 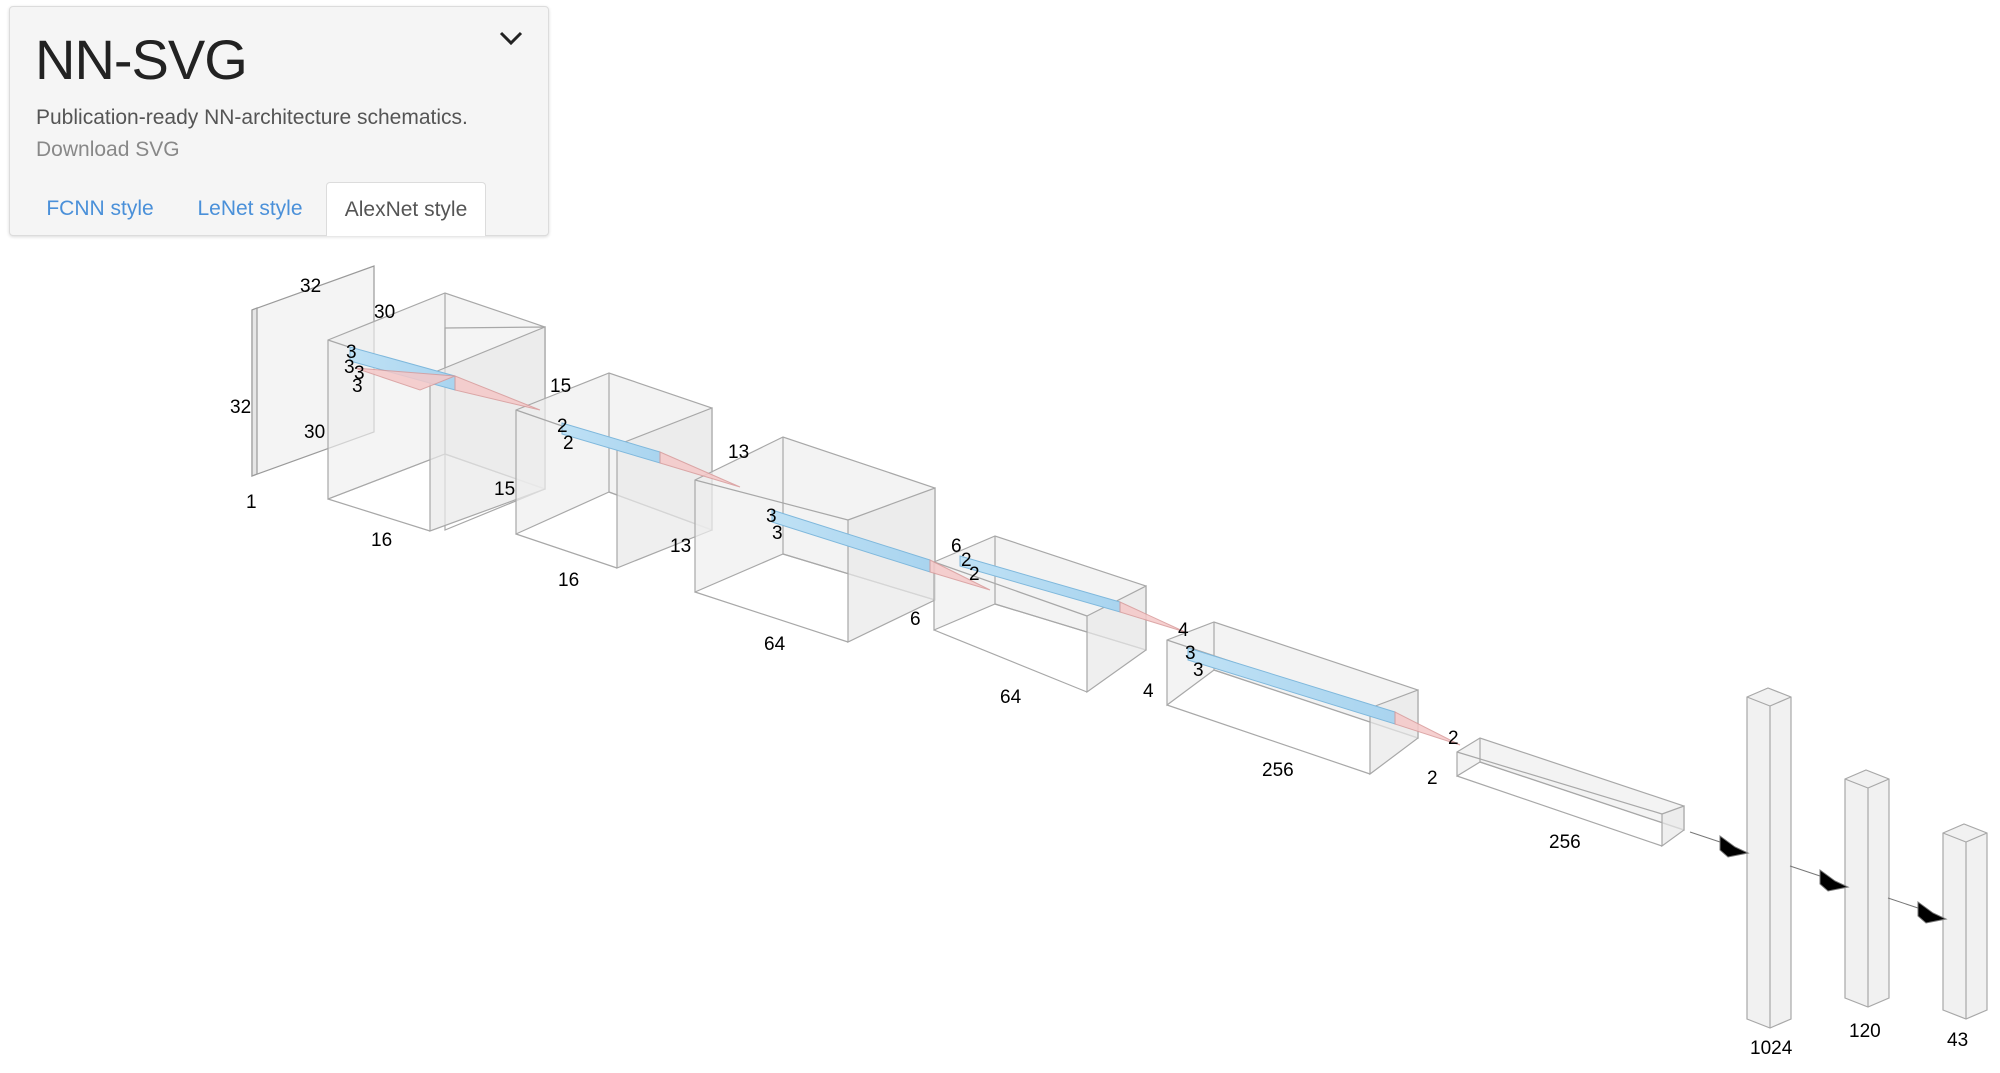 I want to click on style-tabs: FCNN style LeNet style AlexNet style, so click(x=279, y=208).